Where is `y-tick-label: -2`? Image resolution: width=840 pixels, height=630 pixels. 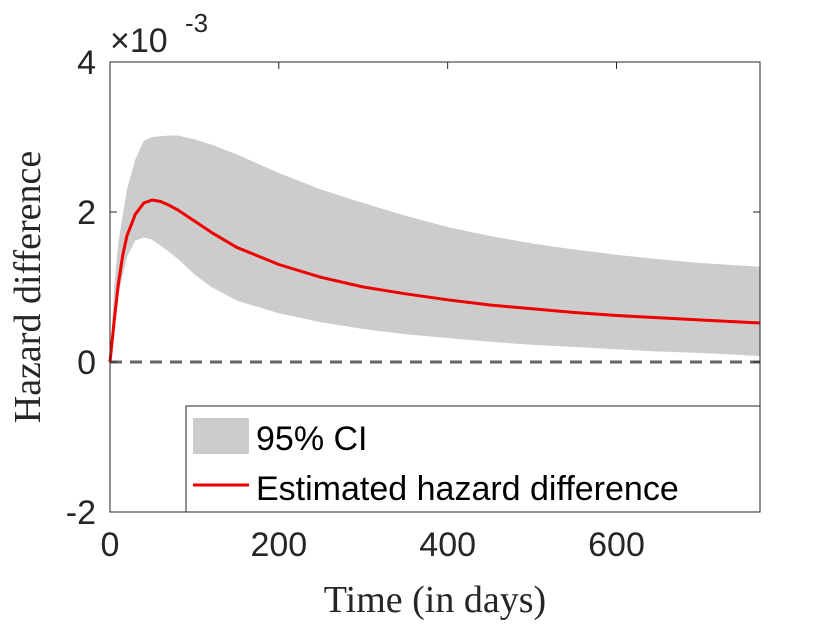
y-tick-label: -2 is located at coordinates (81, 513).